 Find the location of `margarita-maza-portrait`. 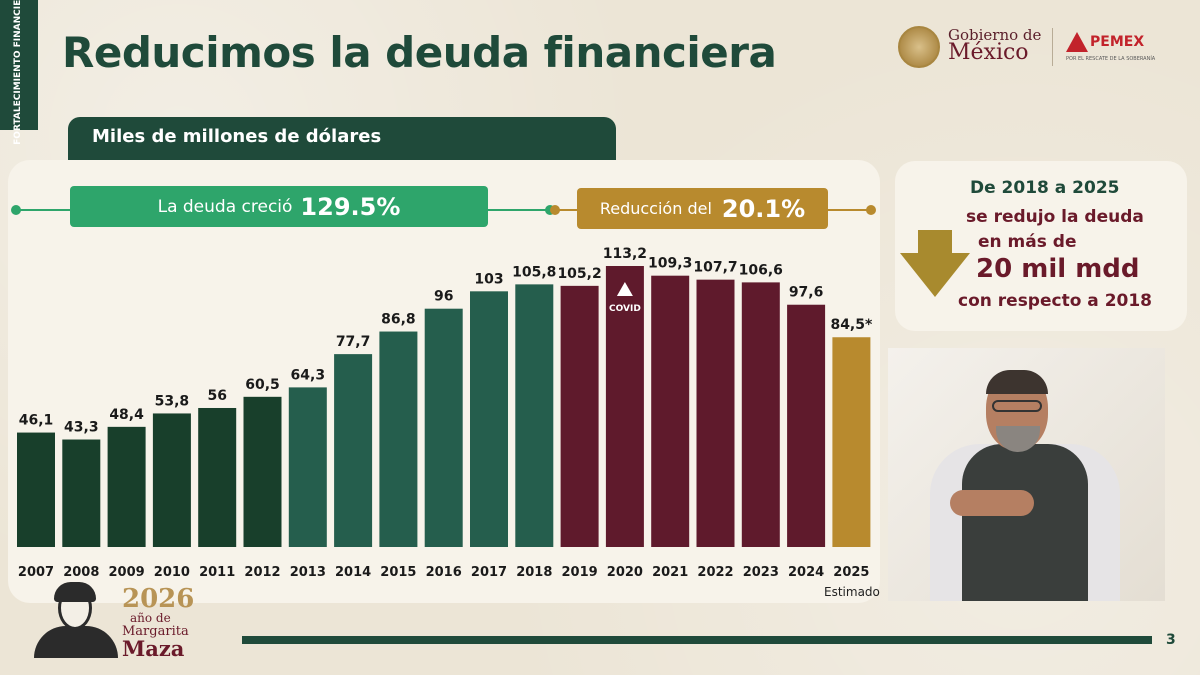

margarita-maza-portrait is located at coordinates (76, 619).